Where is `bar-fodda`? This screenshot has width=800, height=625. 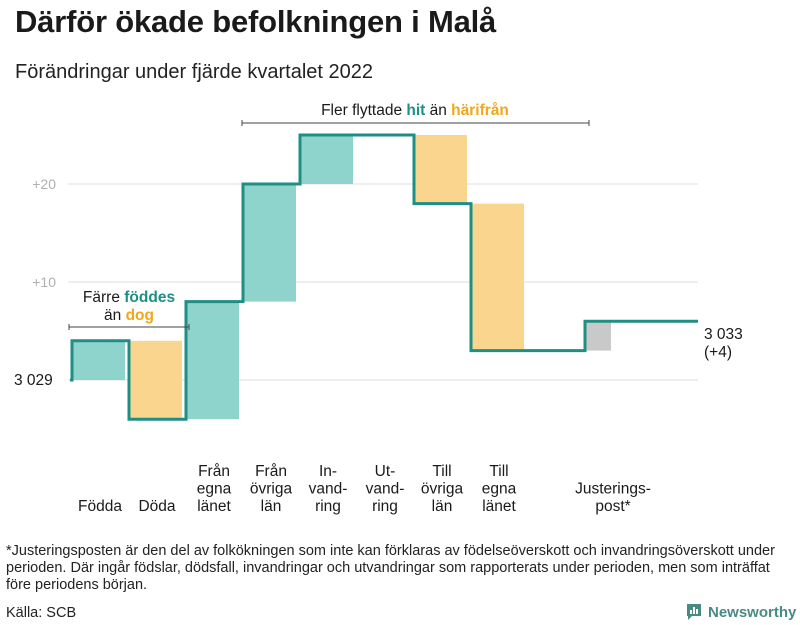 bar-fodda is located at coordinates (98, 360).